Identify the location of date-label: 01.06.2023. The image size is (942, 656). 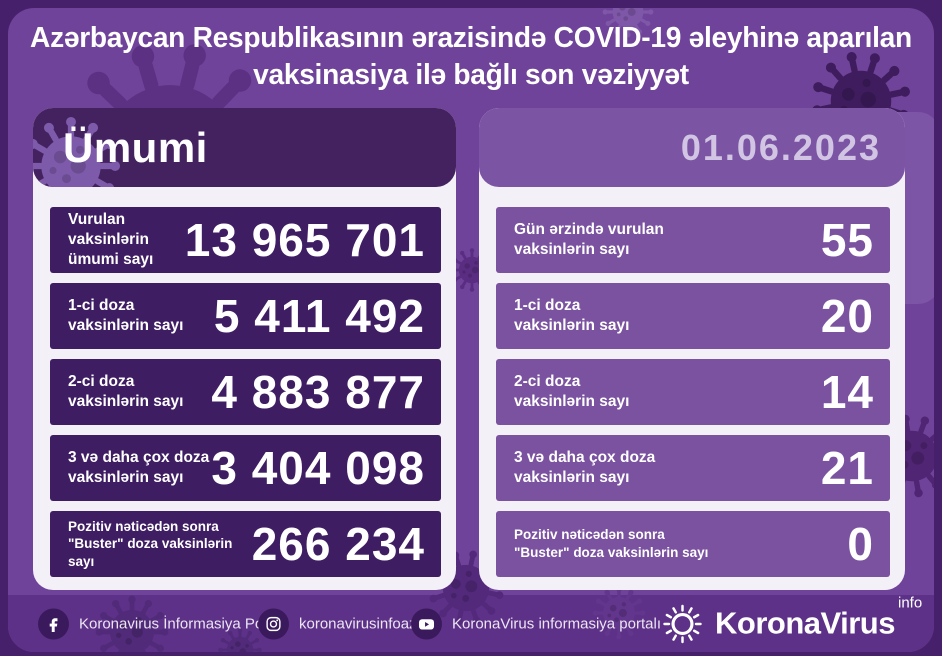
(780, 147).